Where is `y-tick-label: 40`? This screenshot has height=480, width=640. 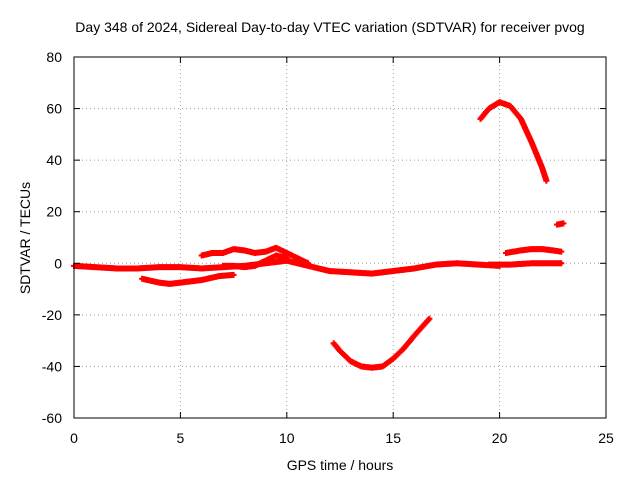 y-tick-label: 40 is located at coordinates (54, 160).